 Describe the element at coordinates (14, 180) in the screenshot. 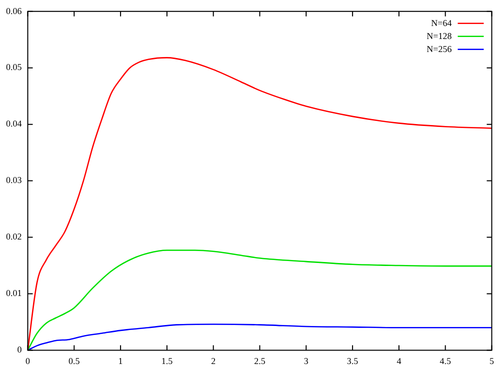

I see `y-tick-label: 0.03` at that location.